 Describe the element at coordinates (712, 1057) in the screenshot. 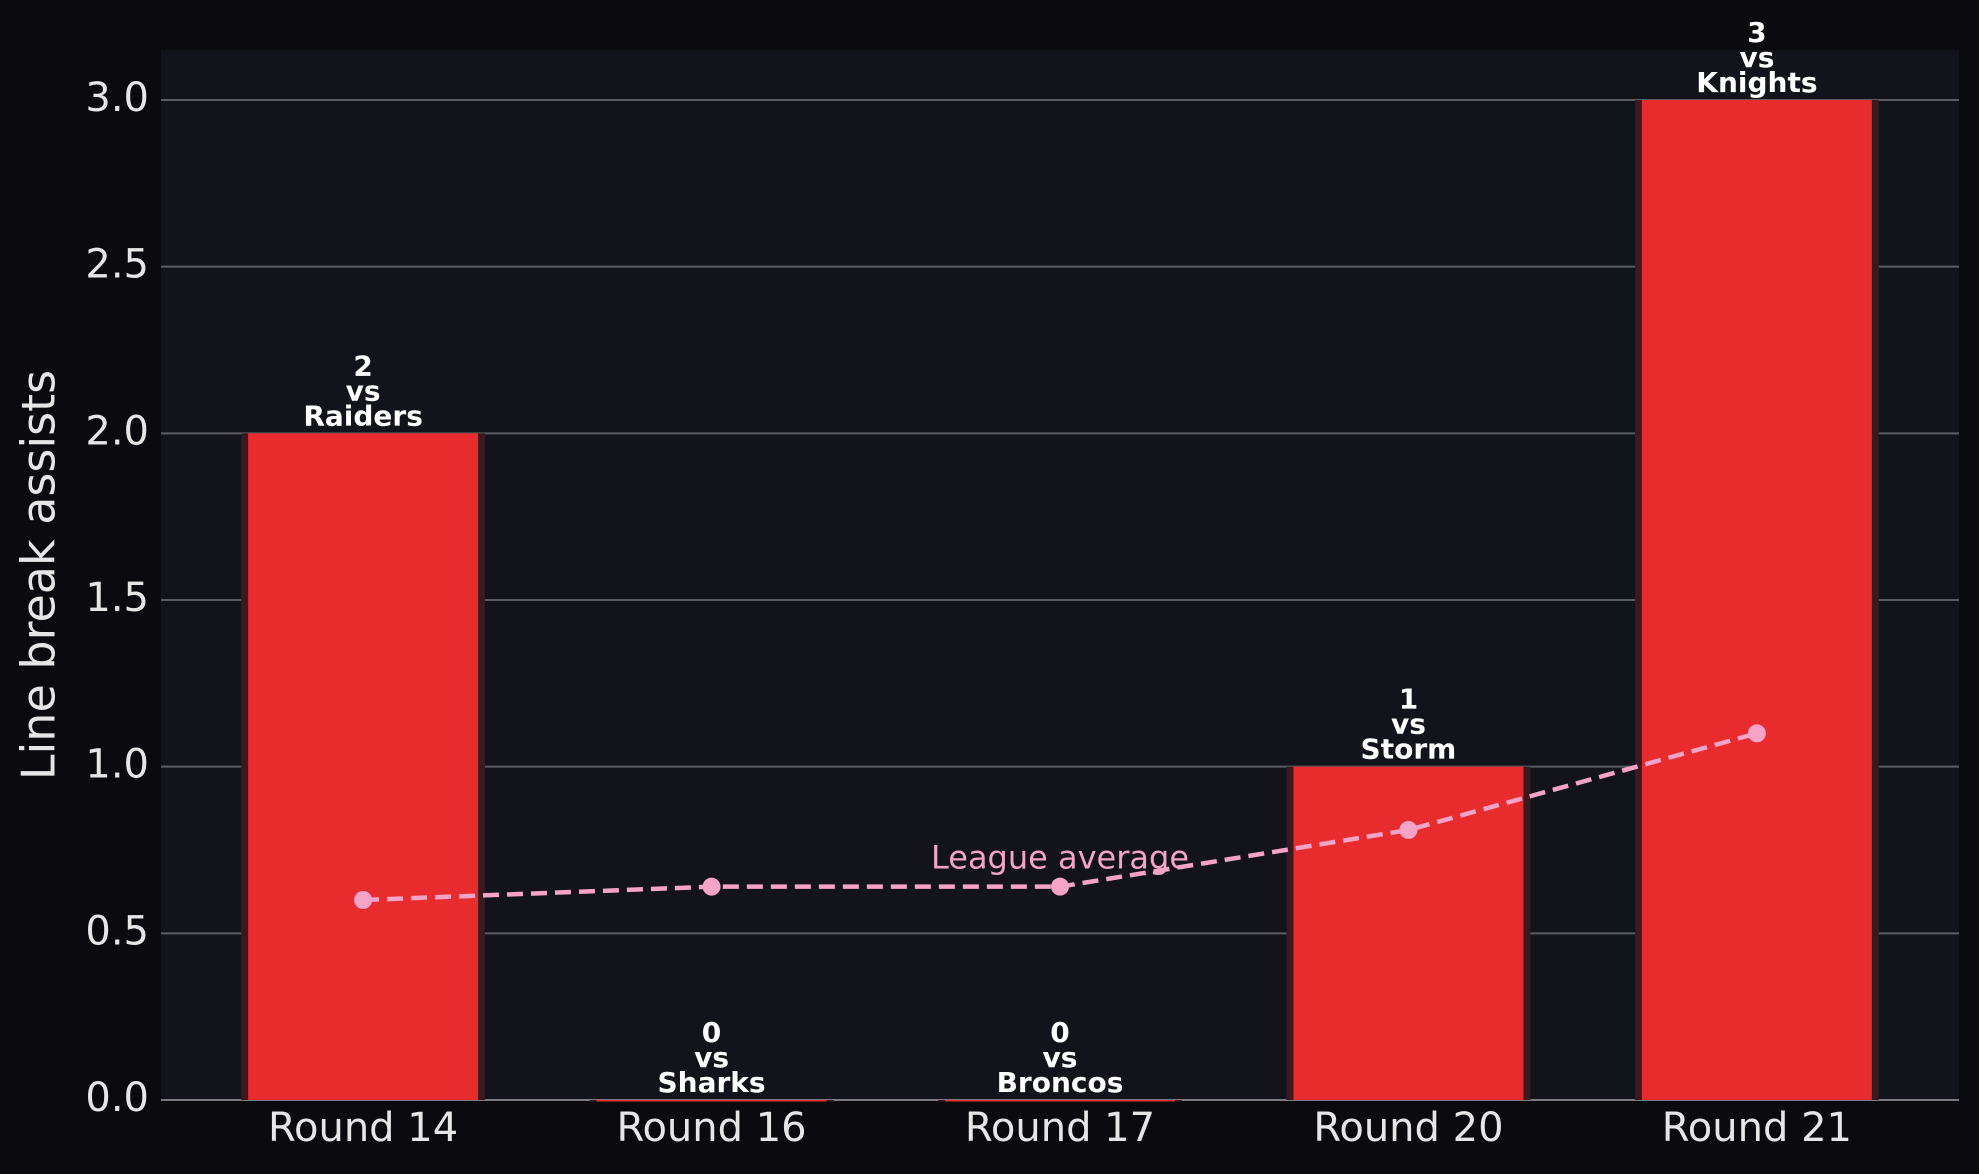

I see `value-label: 0 vs Sharks` at that location.